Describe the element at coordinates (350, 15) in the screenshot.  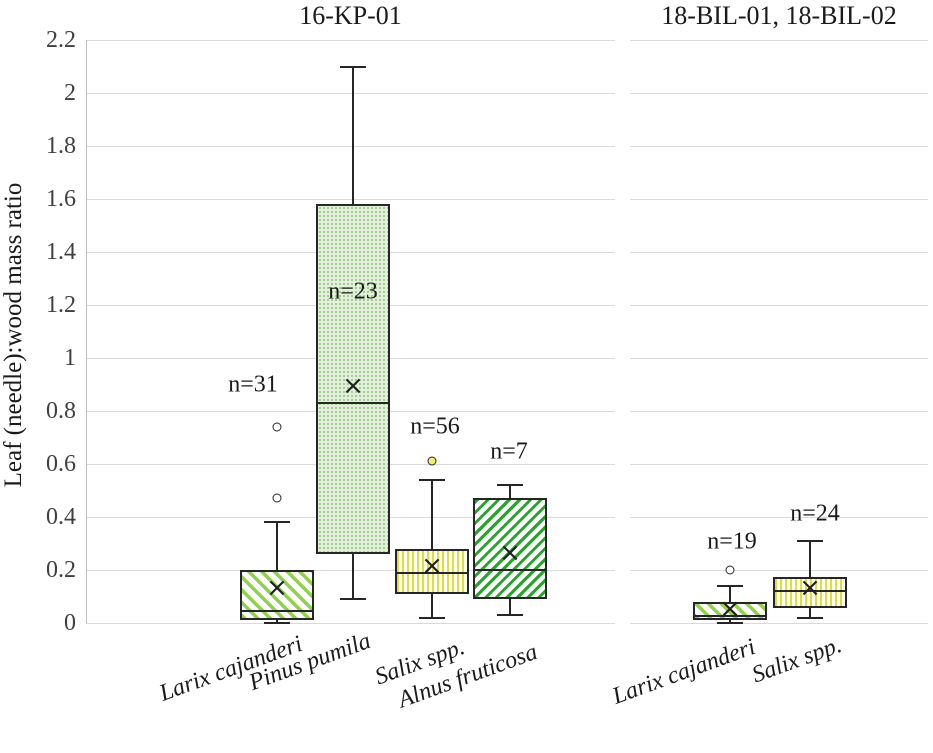
I see `panel-title-left: 16-KP-01` at that location.